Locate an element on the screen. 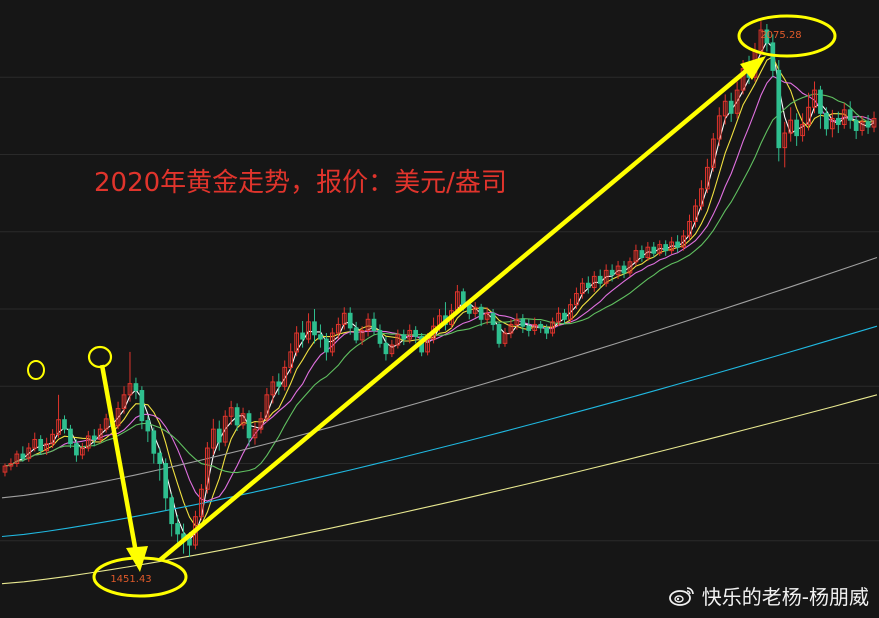  low-marker is located at coordinates (140, 577).